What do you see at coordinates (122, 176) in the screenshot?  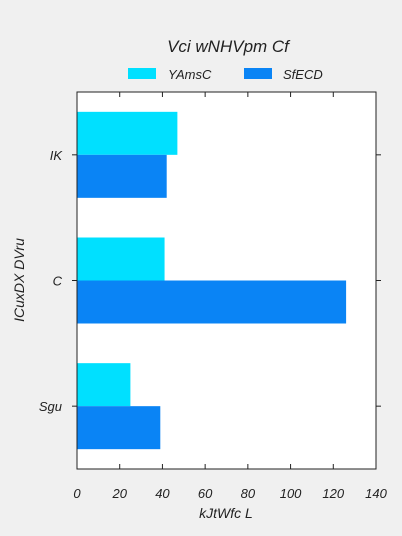 I see `bar-IK-SfECD` at bounding box center [122, 176].